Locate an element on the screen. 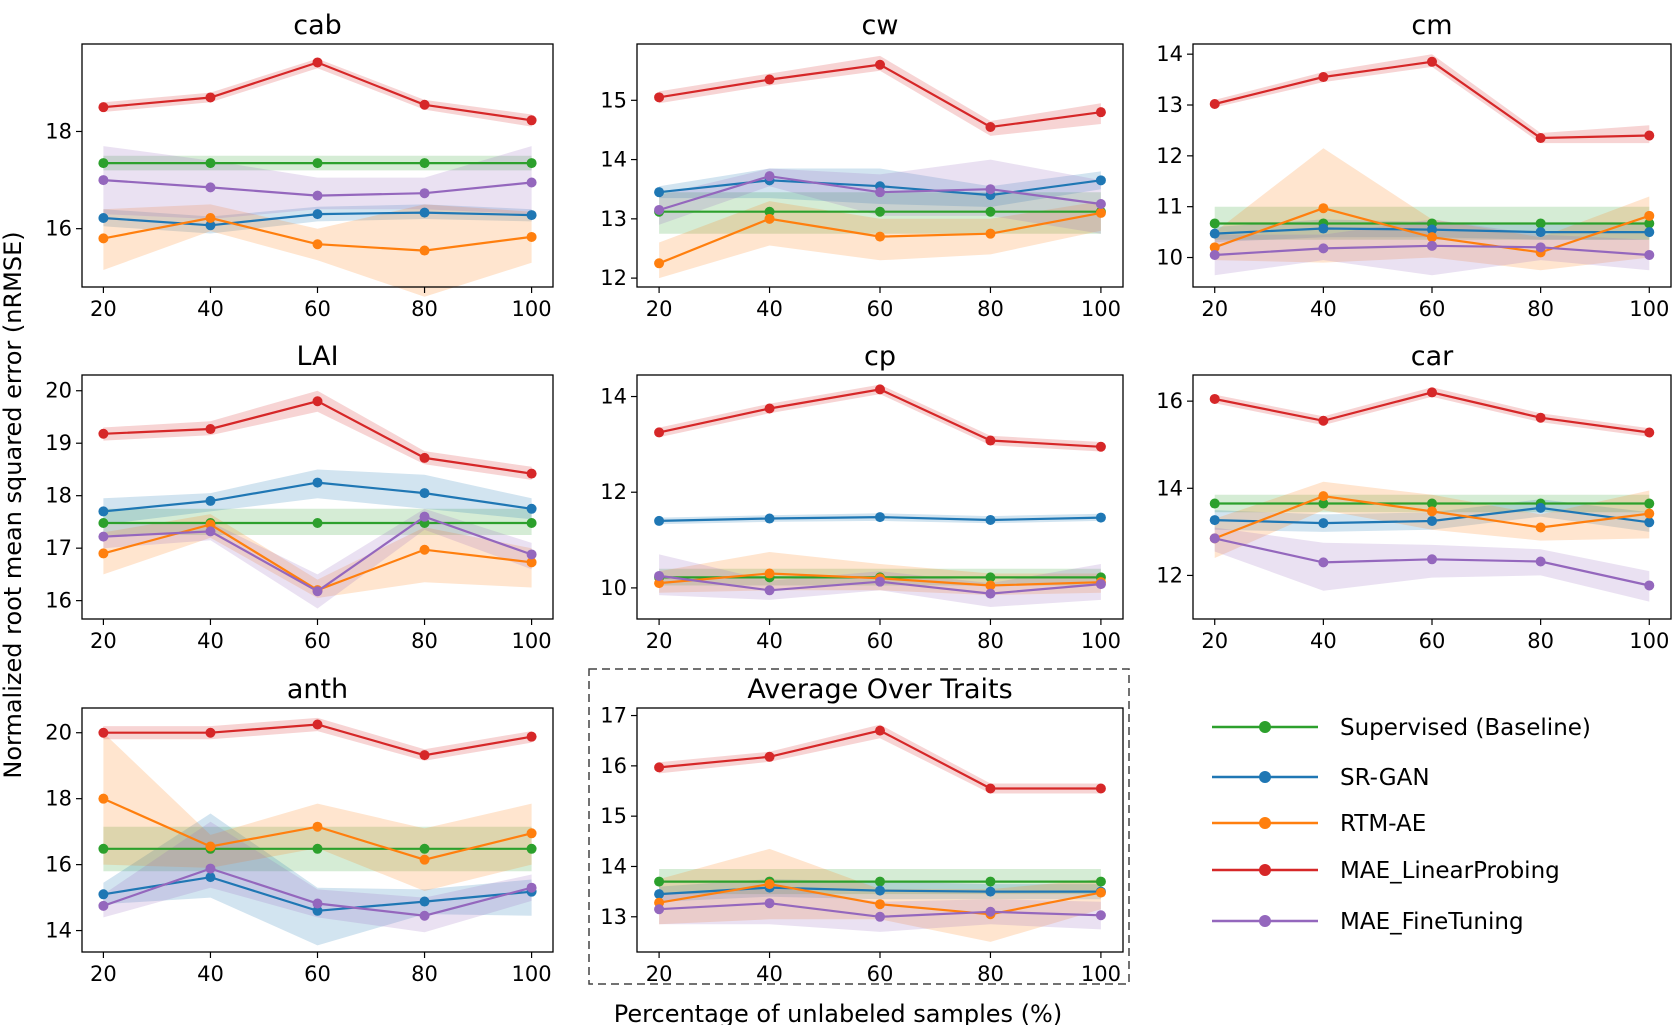  y-tick-label: 16 is located at coordinates (1169, 401).